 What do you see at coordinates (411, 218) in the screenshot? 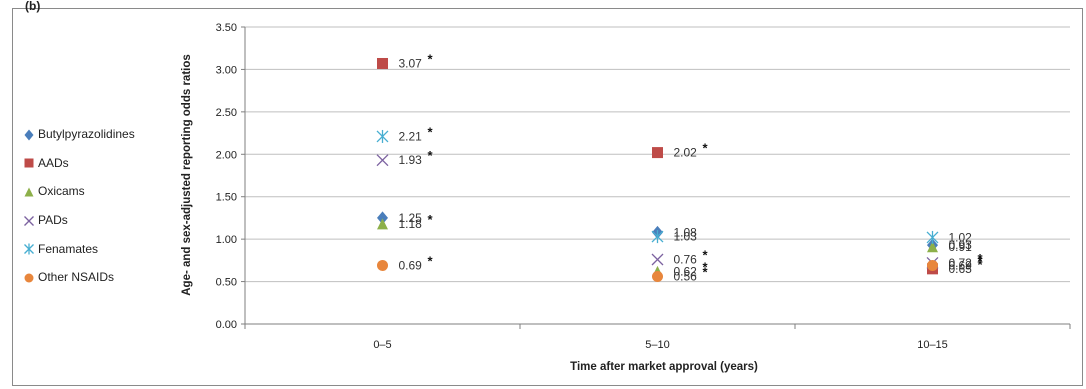
I see `data-label: 1.25` at bounding box center [411, 218].